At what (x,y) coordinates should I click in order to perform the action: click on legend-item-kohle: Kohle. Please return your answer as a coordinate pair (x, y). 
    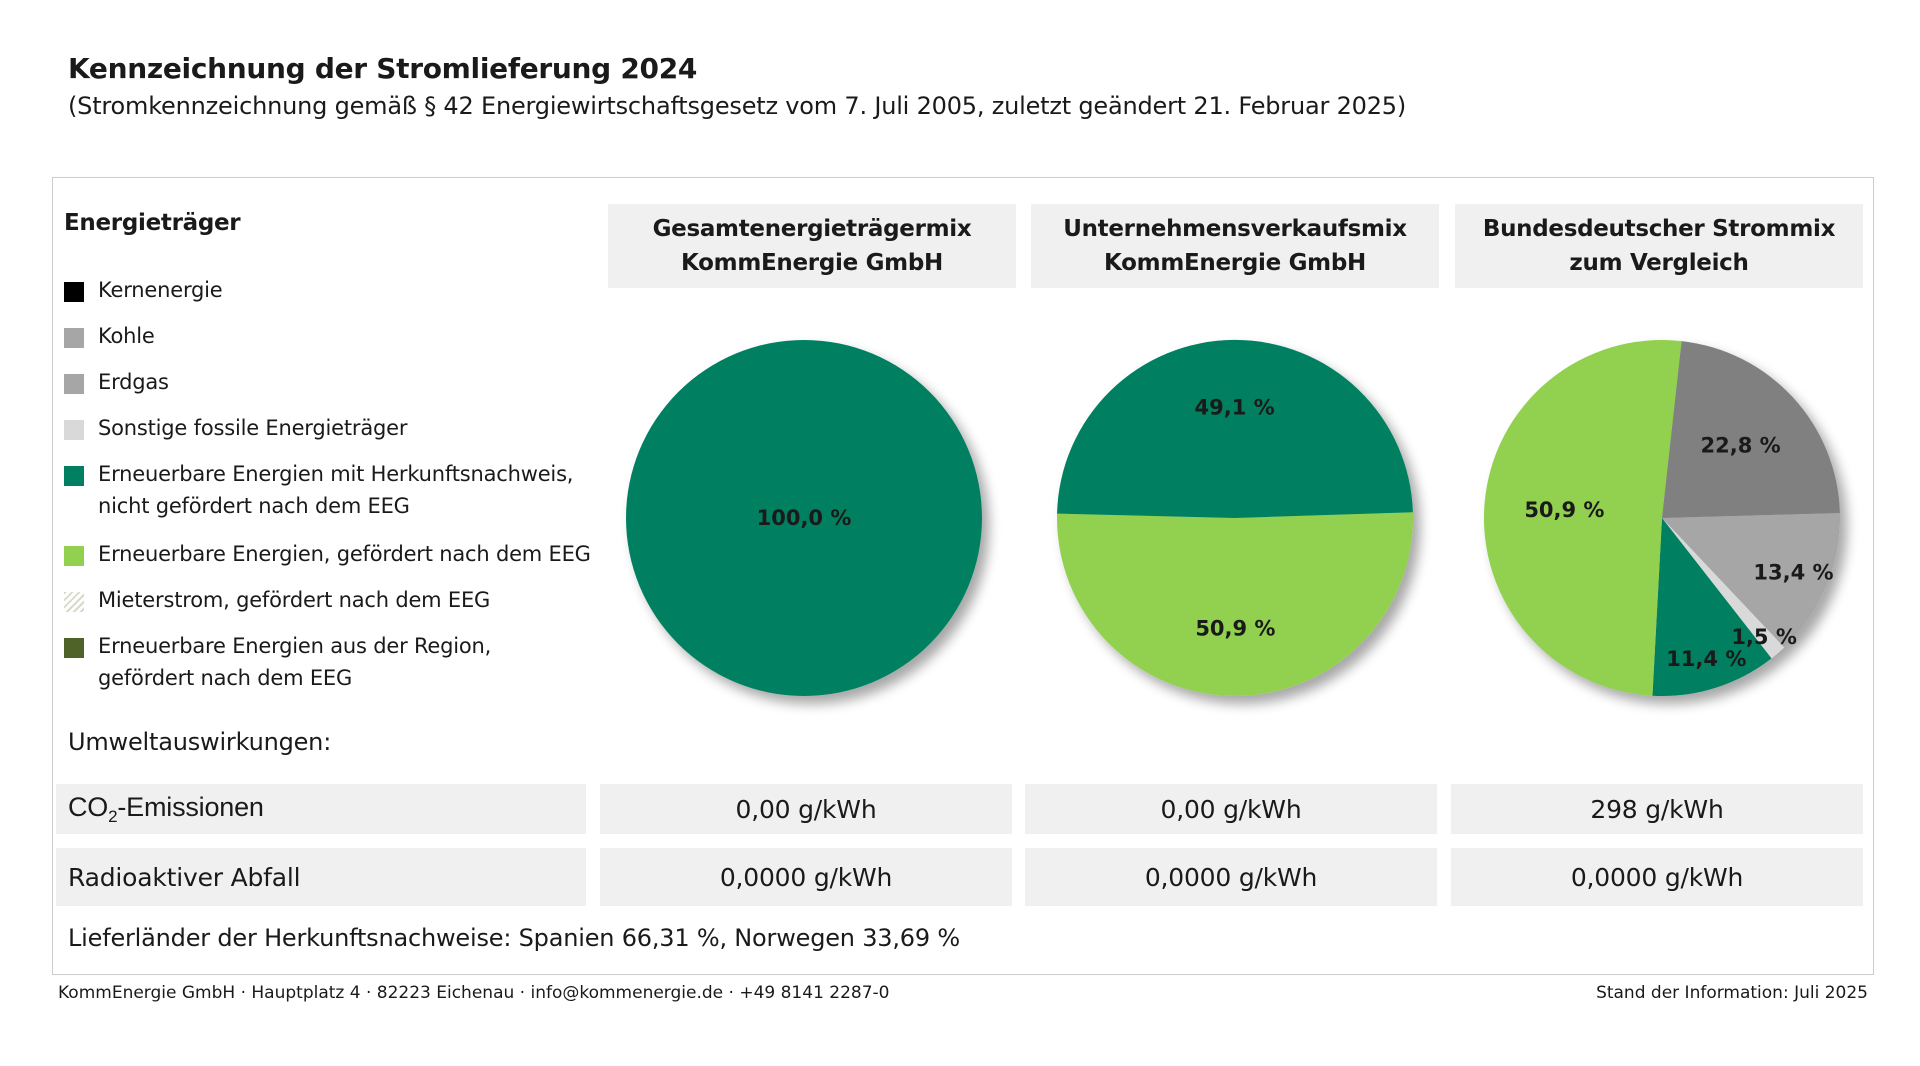
    Looking at the image, I should click on (109, 338).